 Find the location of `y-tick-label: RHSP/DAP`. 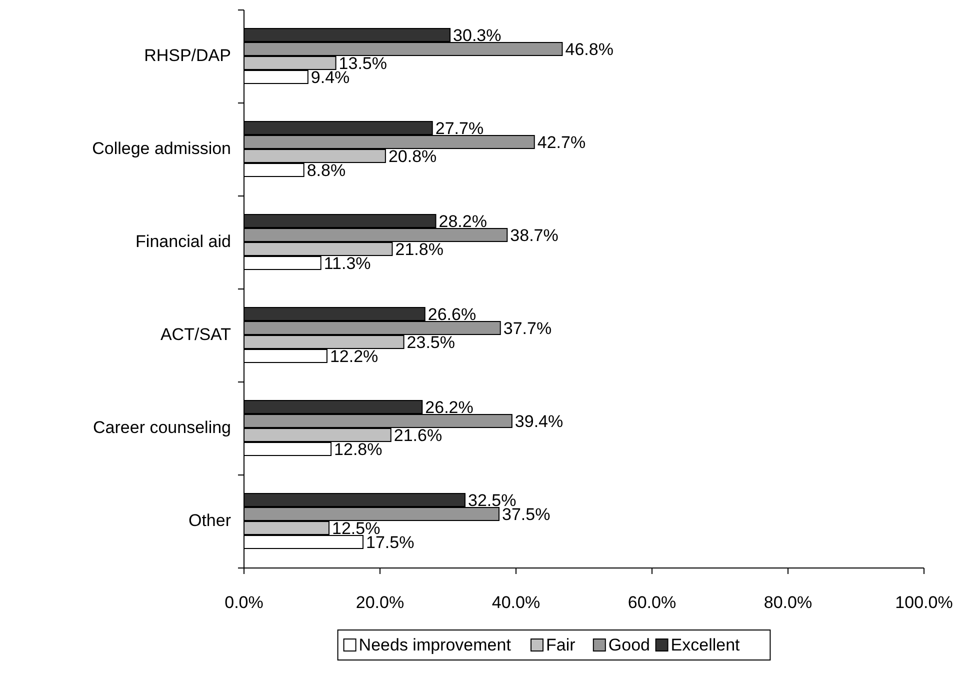

y-tick-label: RHSP/DAP is located at coordinates (187, 55).